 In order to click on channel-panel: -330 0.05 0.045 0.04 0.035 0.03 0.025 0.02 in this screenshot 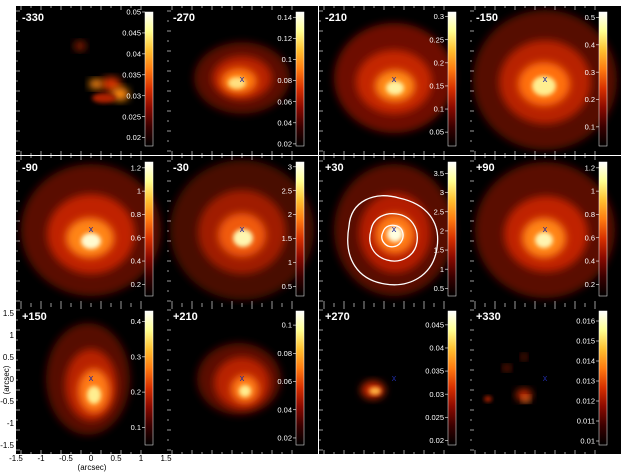, I will do `click(91, 80)`.